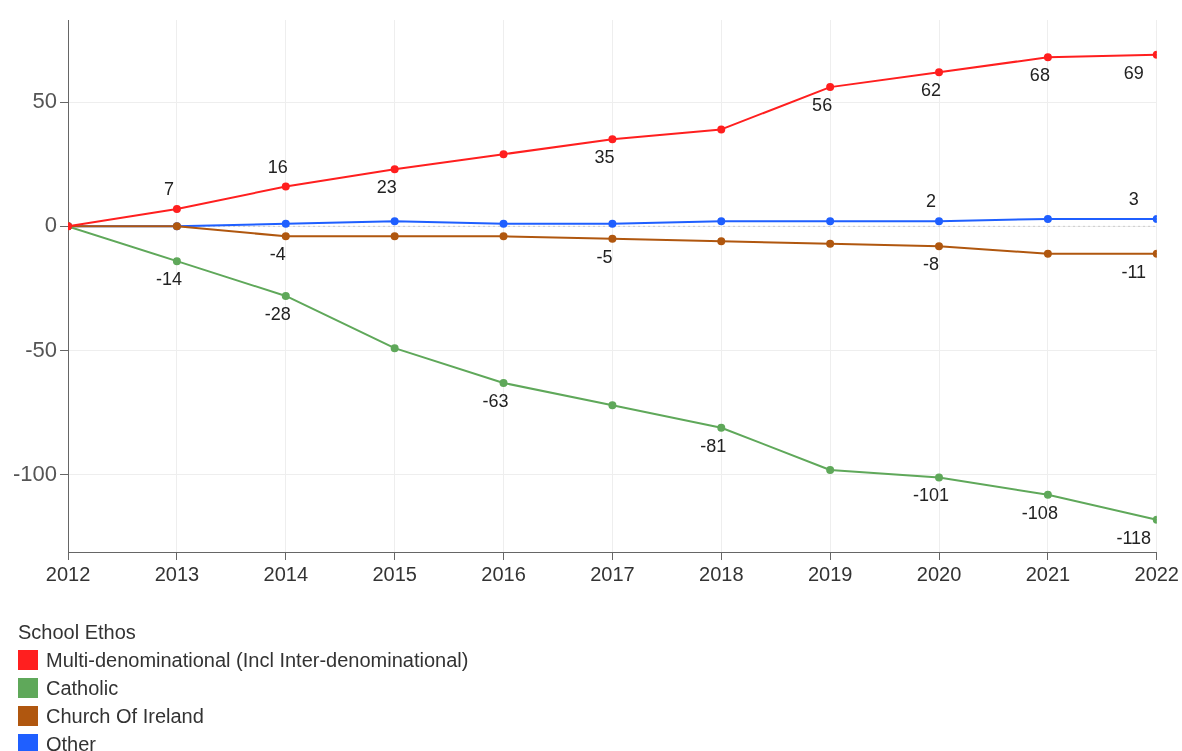  What do you see at coordinates (604, 256) in the screenshot?
I see `data-label: -5` at bounding box center [604, 256].